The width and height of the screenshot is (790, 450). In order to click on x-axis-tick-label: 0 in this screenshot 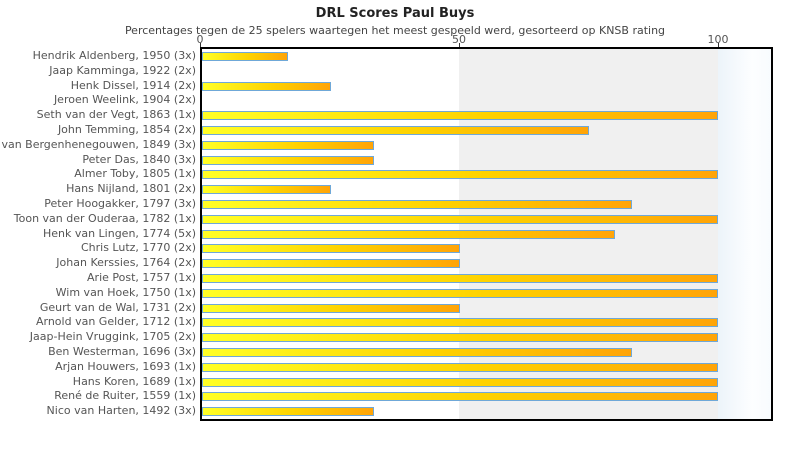, I will do `click(200, 39)`.